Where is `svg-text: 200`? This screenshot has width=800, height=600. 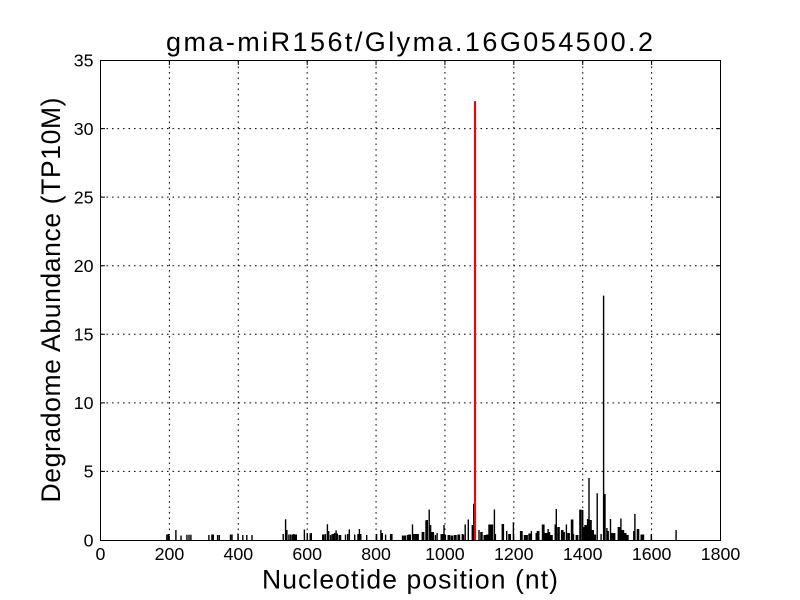
svg-text: 200 is located at coordinates (170, 554).